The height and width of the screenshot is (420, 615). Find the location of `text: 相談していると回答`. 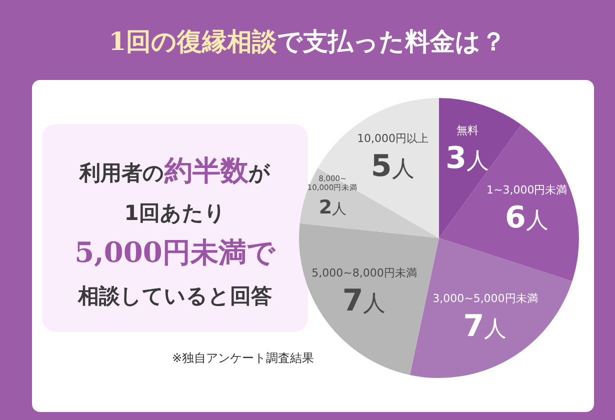

text: 相談していると回答 is located at coordinates (174, 296).